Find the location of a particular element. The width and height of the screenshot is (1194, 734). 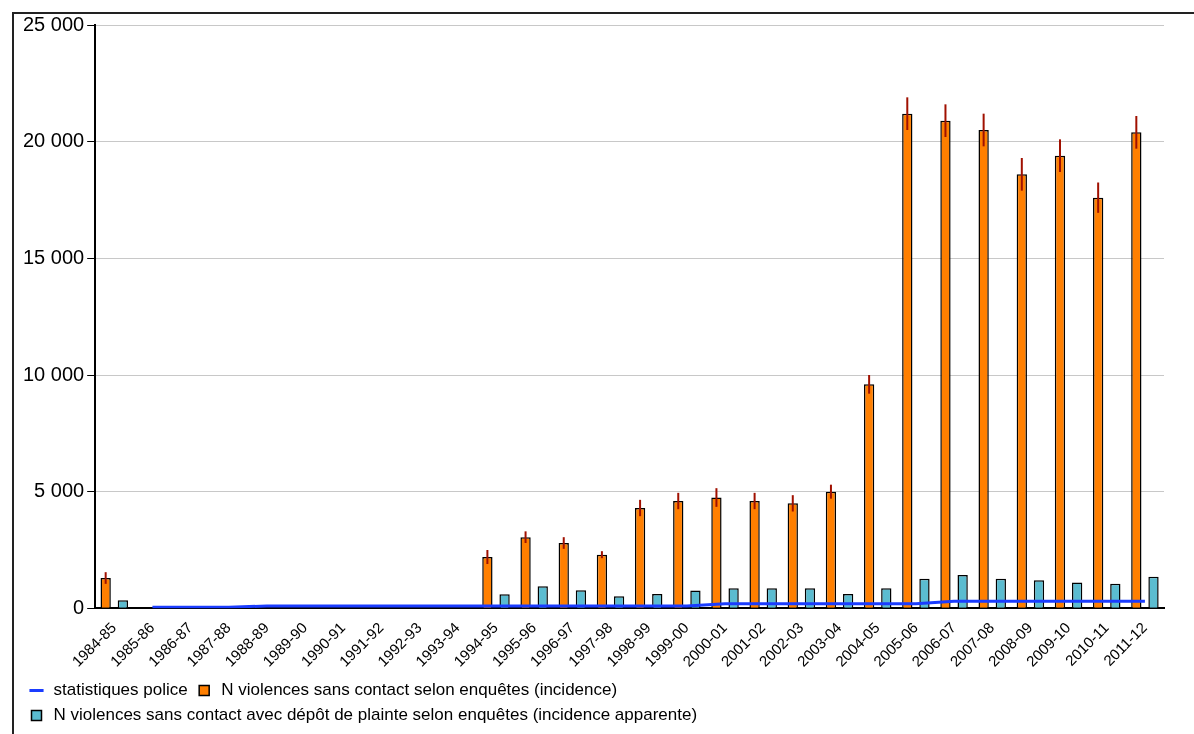

legend-label: statistiques police is located at coordinates (120, 690).